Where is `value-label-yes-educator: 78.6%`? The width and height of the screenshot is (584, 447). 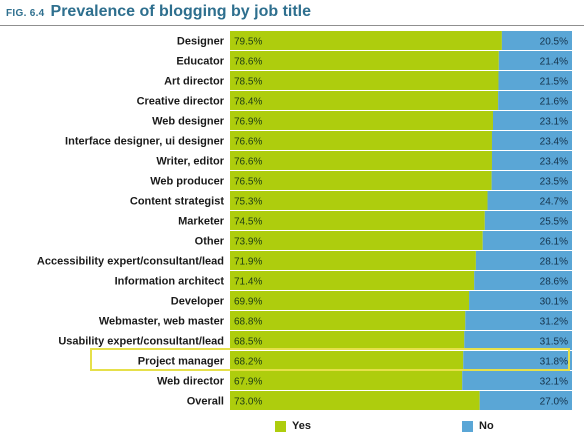 value-label-yes-educator: 78.6% is located at coordinates (248, 62).